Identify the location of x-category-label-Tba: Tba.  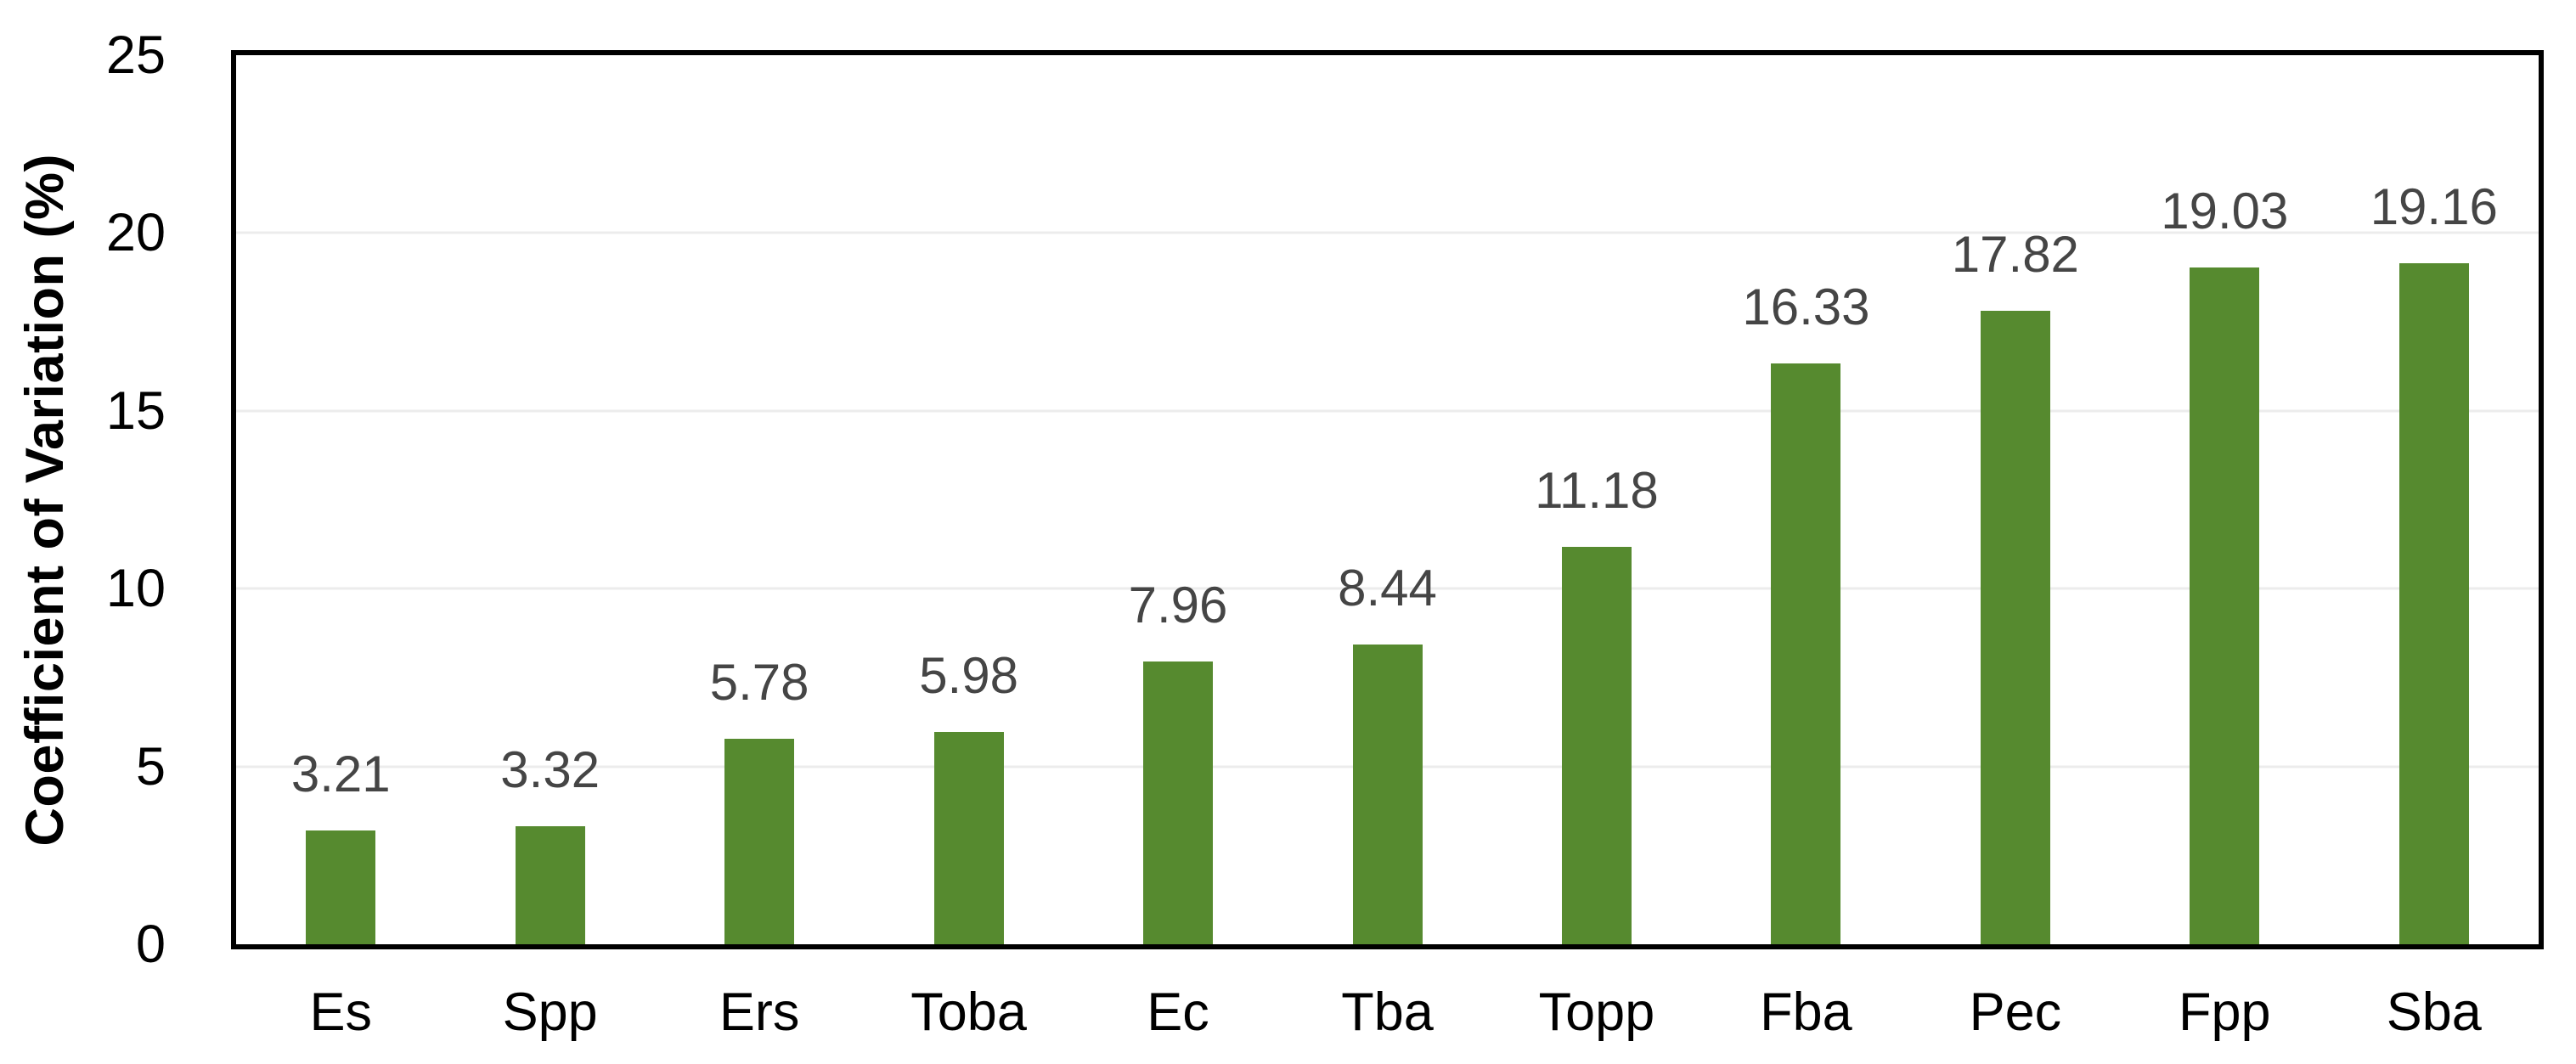
(1387, 1012).